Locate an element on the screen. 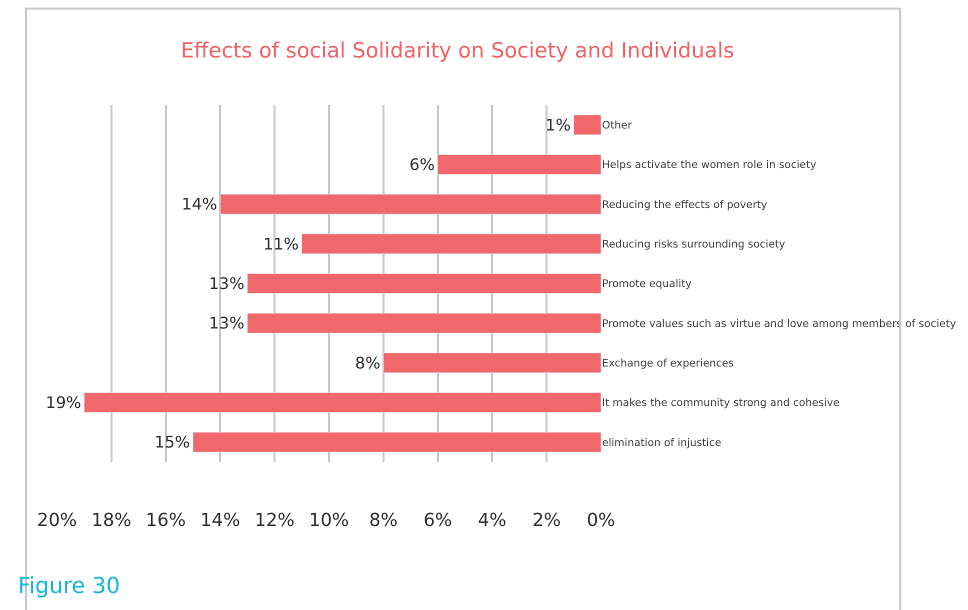 This screenshot has height=610, width=968. data-label: 6% is located at coordinates (422, 164).